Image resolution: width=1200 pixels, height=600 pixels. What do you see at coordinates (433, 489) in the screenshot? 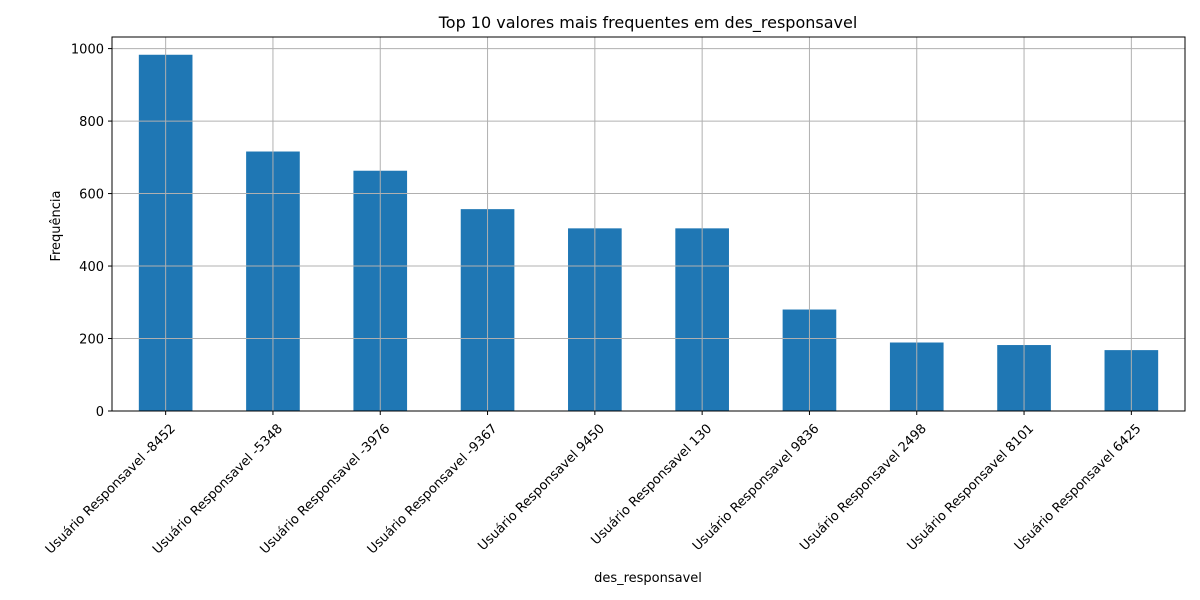
I see `x-tick-label-3: Usuário Responsavel -9367` at bounding box center [433, 489].